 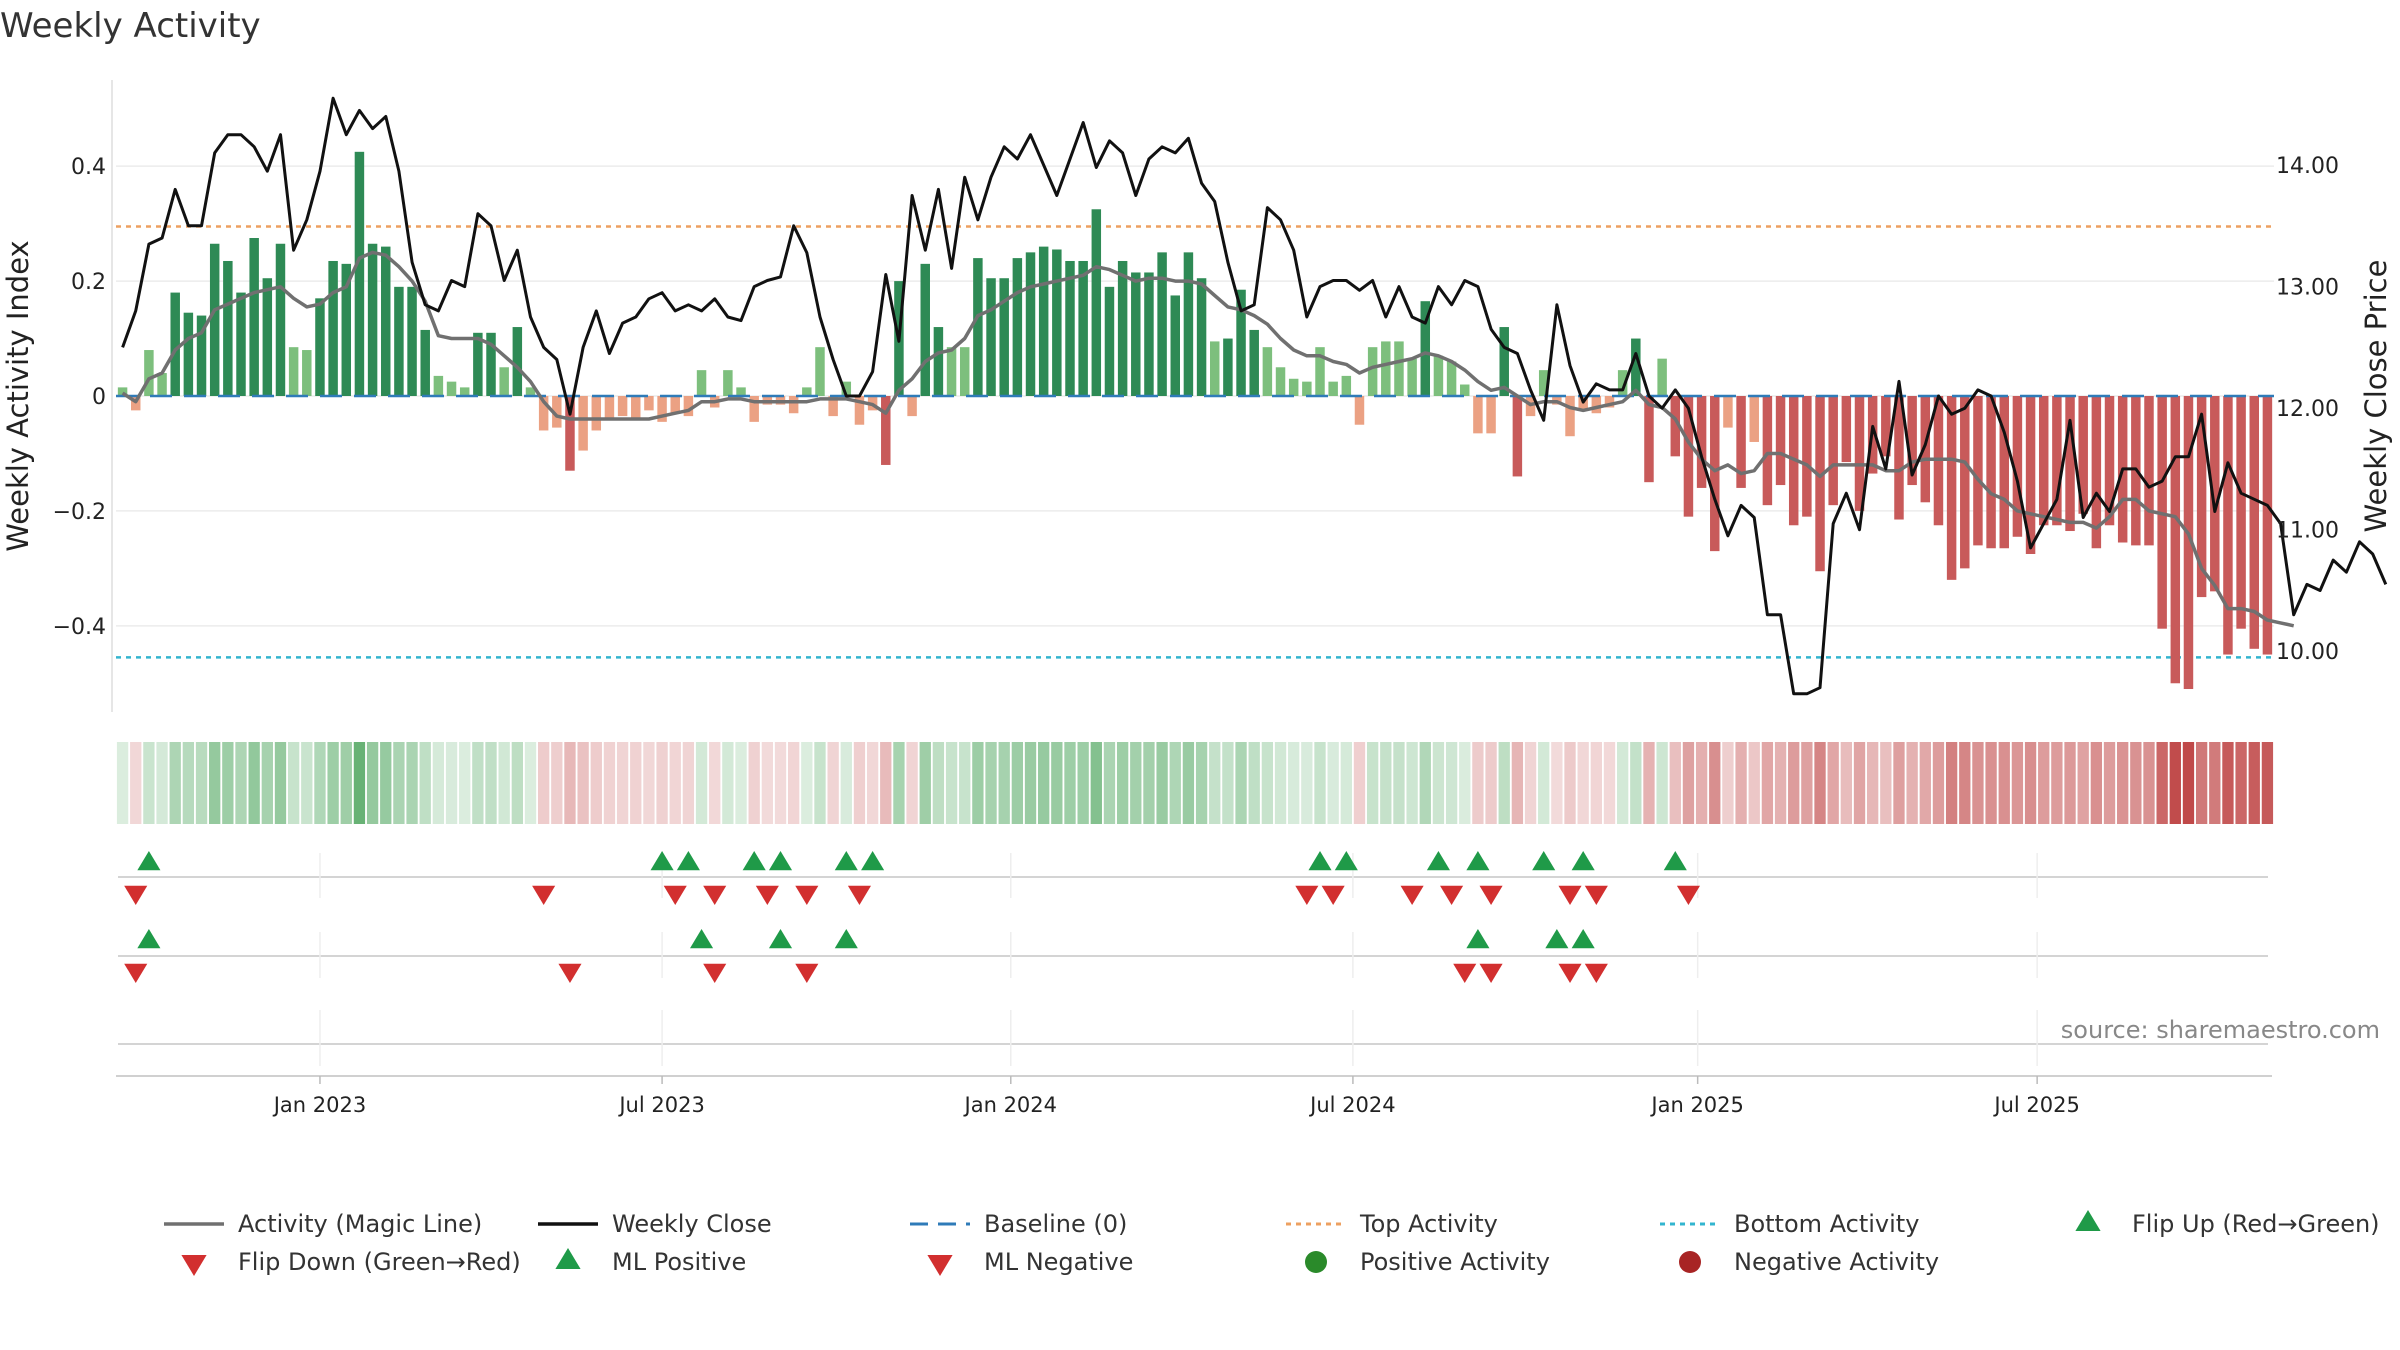 I want to click on activity-heat-strip, so click(x=1195, y=783).